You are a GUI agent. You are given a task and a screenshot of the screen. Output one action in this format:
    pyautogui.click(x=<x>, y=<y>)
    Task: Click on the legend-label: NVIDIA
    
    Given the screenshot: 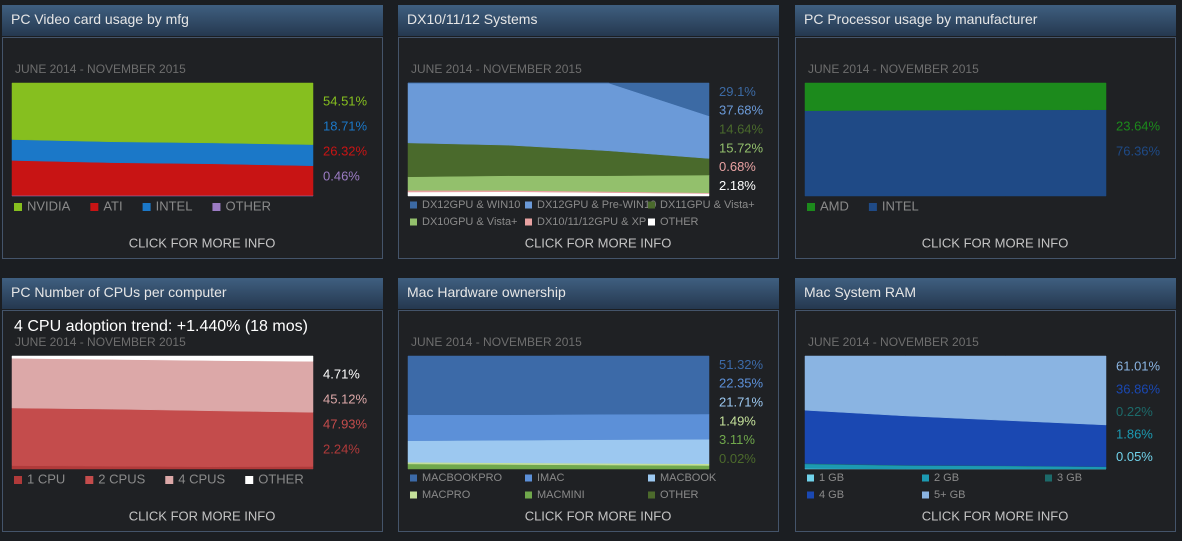 What is the action you would take?
    pyautogui.click(x=49, y=205)
    